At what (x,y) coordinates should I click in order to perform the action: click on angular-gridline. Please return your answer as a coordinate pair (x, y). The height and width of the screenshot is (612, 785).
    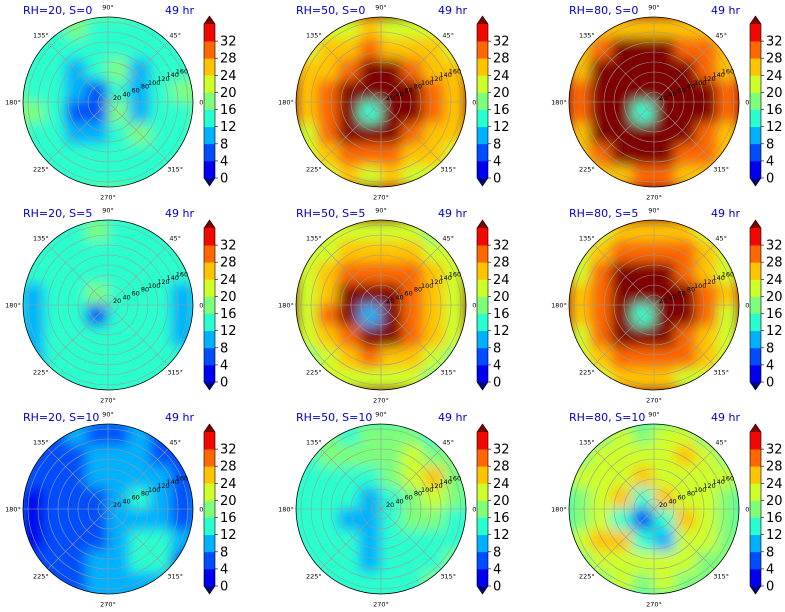
    Looking at the image, I should click on (624, 132).